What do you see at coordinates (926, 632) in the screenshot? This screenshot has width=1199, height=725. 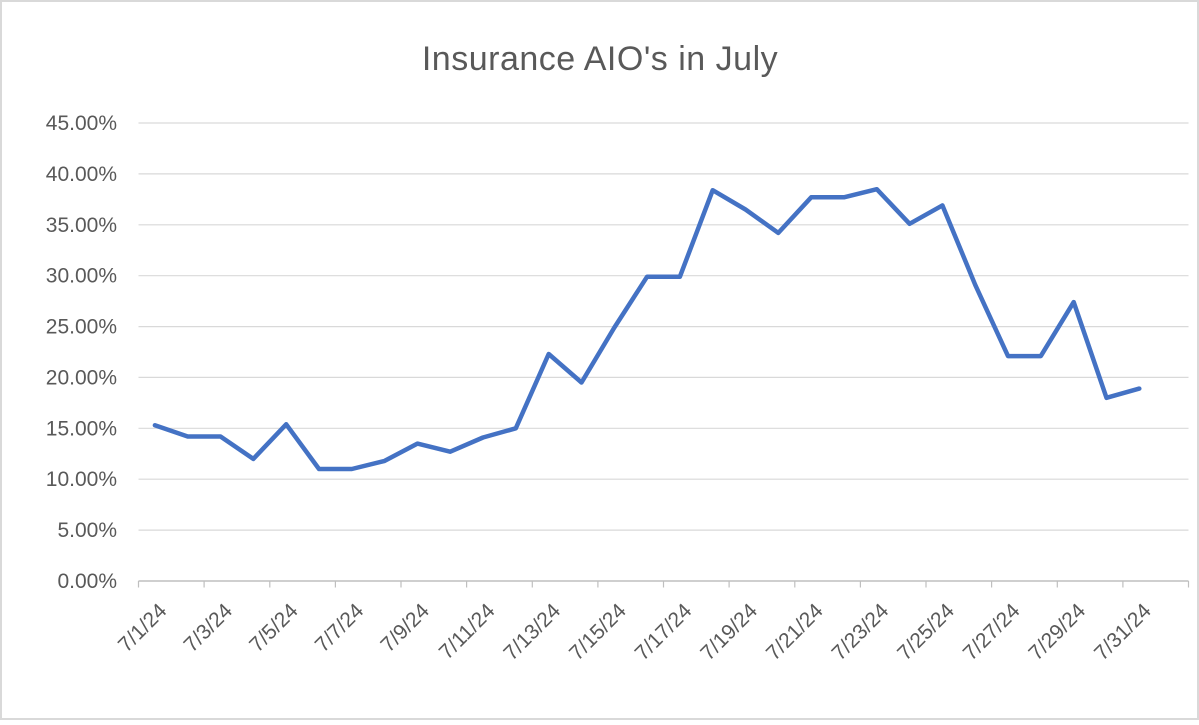 I see `x-axis-label: 7/25/24` at bounding box center [926, 632].